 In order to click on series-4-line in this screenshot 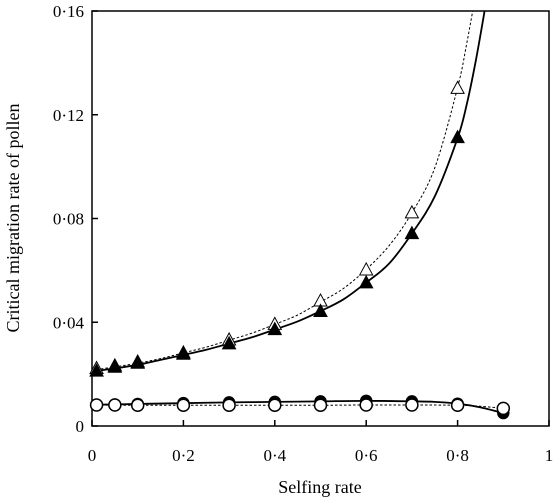, I will do `click(298, 406)`.